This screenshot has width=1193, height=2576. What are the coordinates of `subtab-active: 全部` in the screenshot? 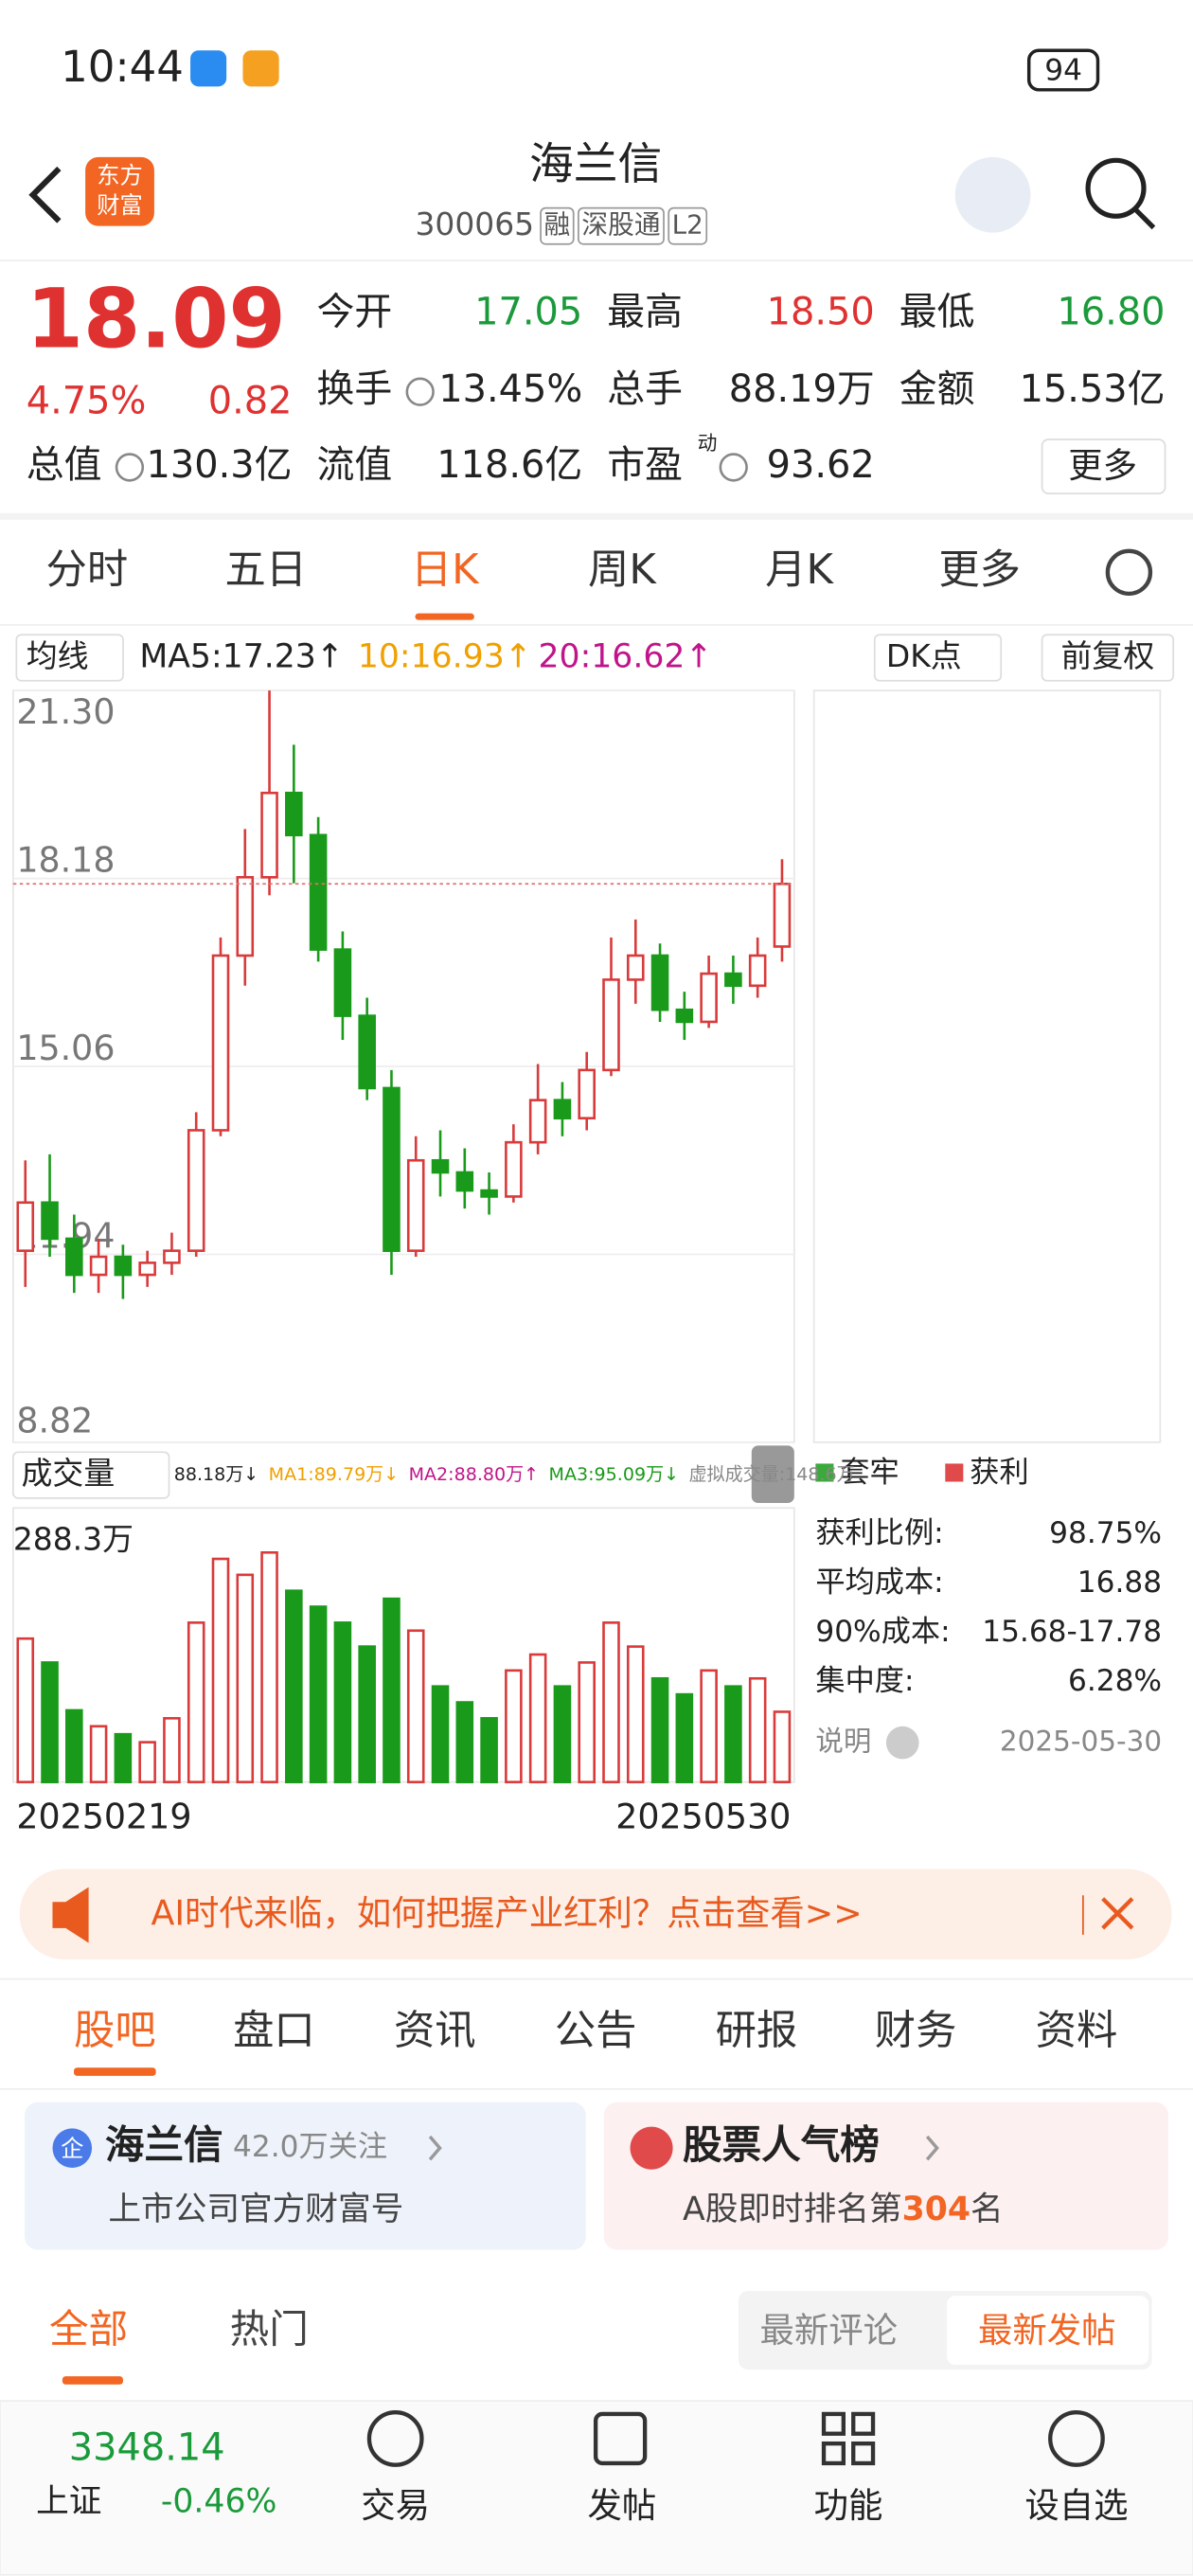 It's located at (88, 2328).